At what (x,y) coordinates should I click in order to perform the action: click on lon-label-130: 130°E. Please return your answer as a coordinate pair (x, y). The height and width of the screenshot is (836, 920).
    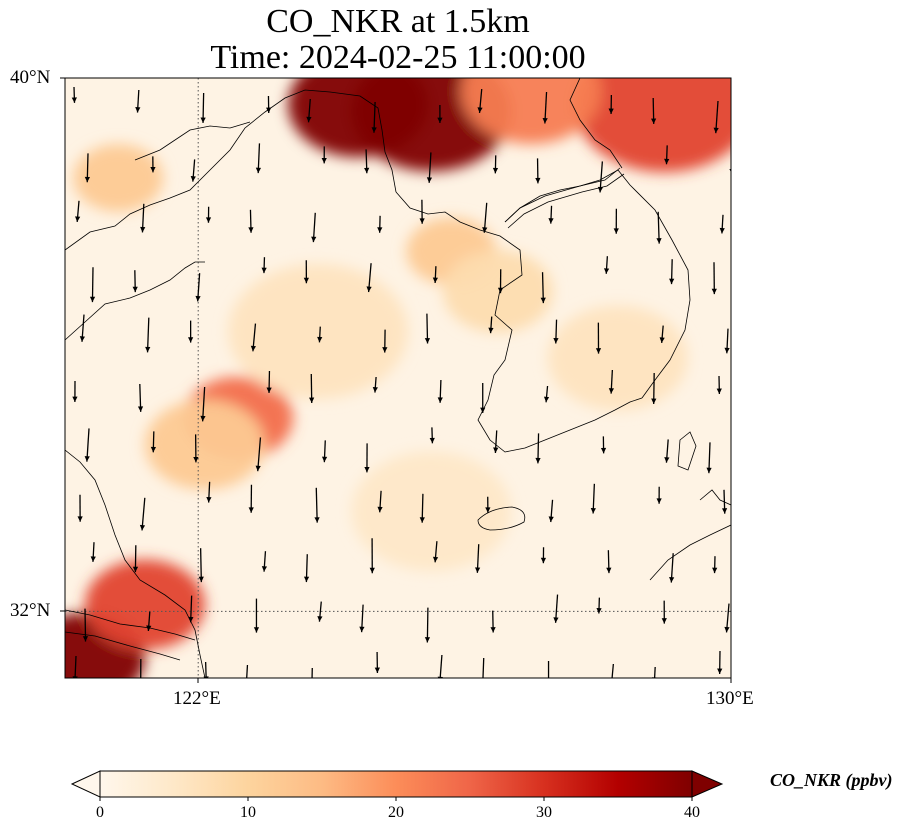
    Looking at the image, I should click on (730, 698).